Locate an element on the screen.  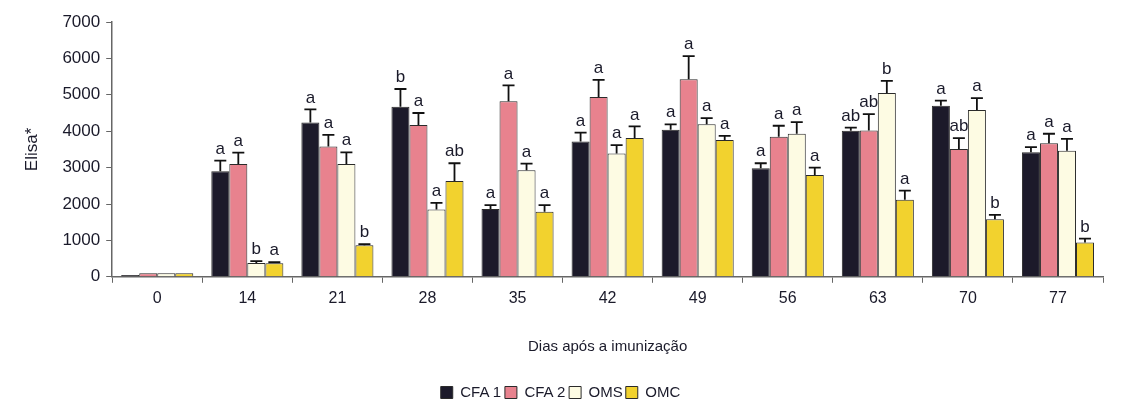
y-tick-label: 5000 is located at coordinates (81, 94).